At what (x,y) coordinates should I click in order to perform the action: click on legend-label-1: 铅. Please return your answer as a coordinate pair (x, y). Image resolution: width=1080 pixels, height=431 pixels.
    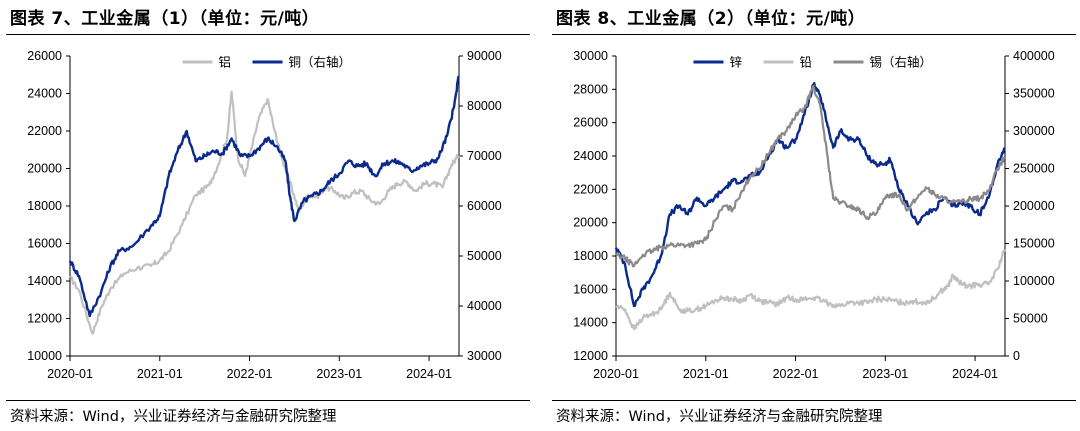
    Looking at the image, I should click on (806, 62).